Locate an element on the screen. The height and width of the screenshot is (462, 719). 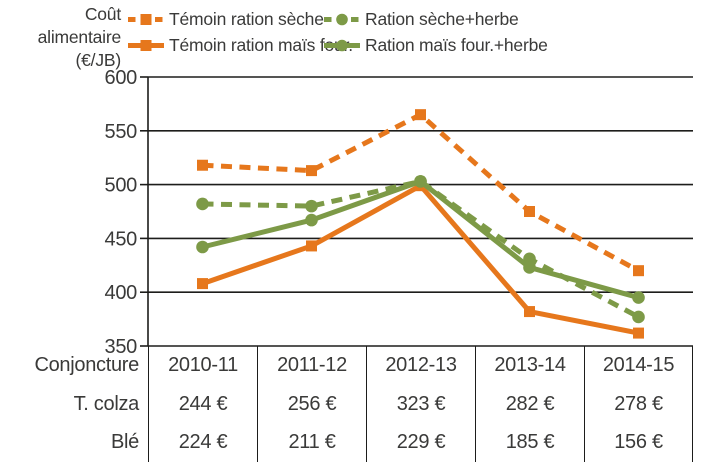
table-cell: 278 € is located at coordinates (638, 404).